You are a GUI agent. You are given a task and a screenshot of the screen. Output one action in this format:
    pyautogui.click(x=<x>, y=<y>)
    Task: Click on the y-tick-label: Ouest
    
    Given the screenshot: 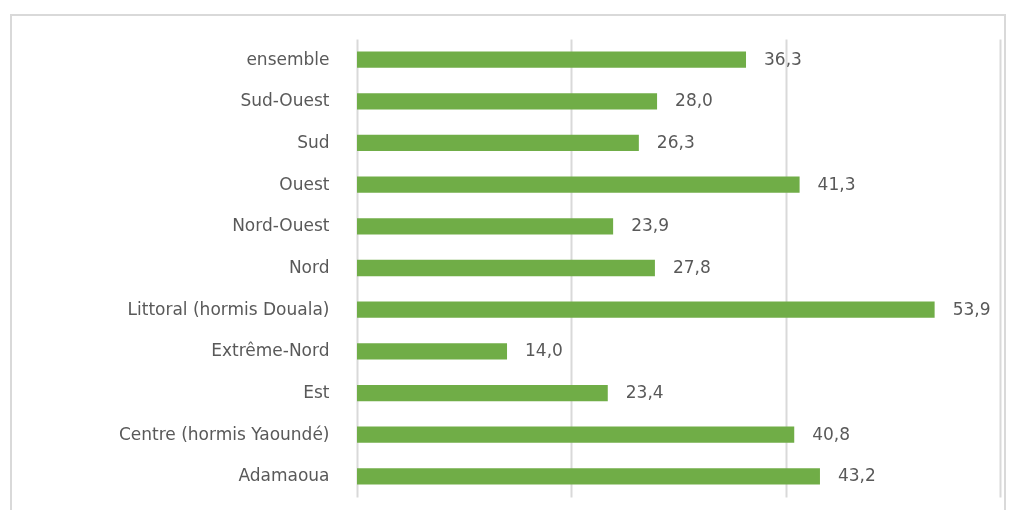 What is the action you would take?
    pyautogui.click(x=304, y=183)
    